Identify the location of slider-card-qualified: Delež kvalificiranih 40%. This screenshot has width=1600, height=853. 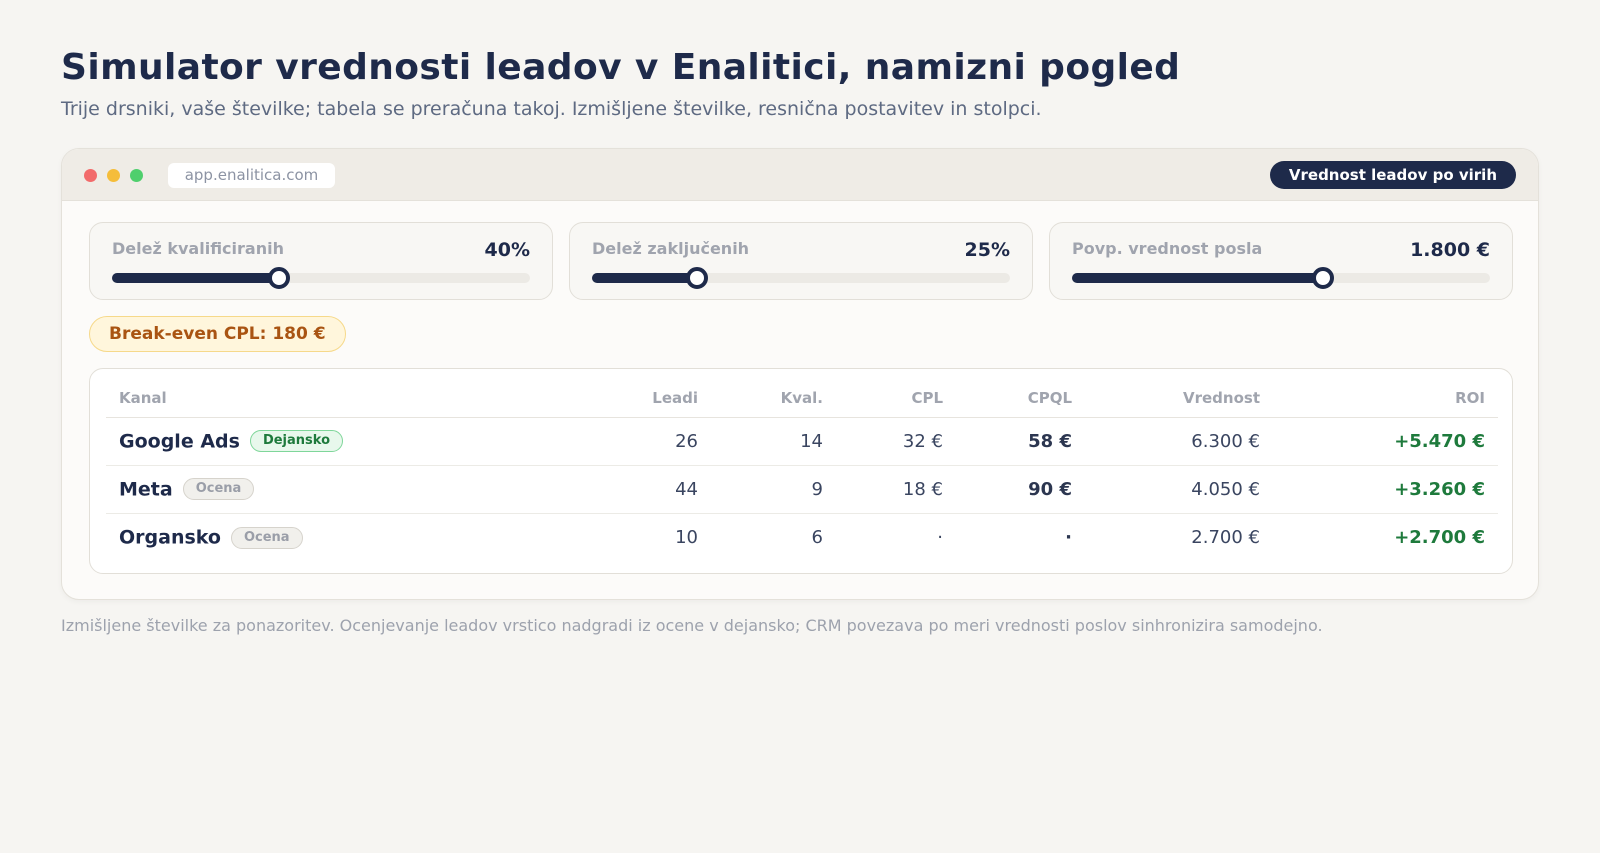
(321, 261).